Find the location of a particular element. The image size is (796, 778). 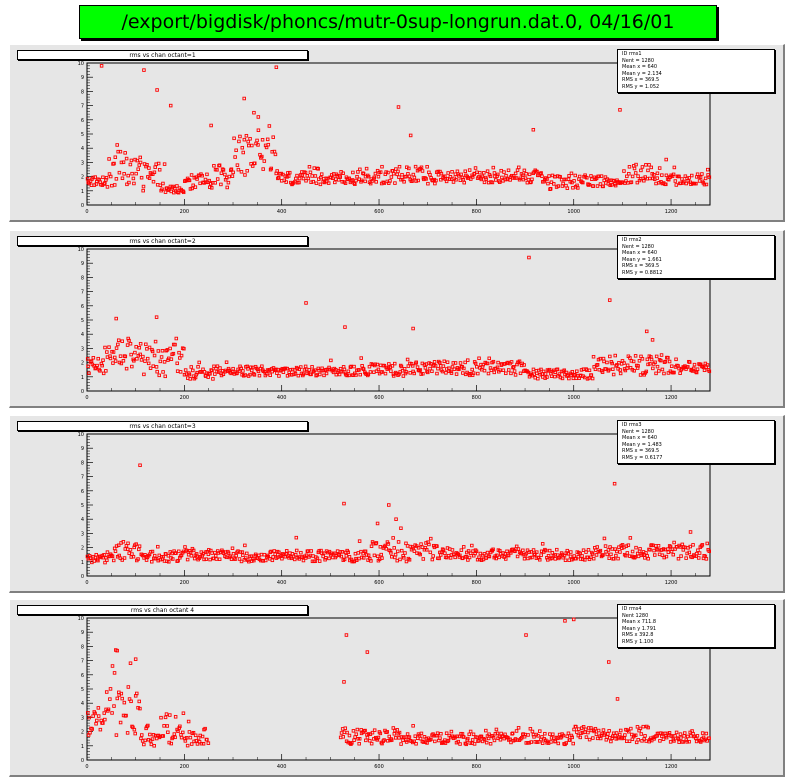

y-tick-label: 7 is located at coordinates (82, 107).